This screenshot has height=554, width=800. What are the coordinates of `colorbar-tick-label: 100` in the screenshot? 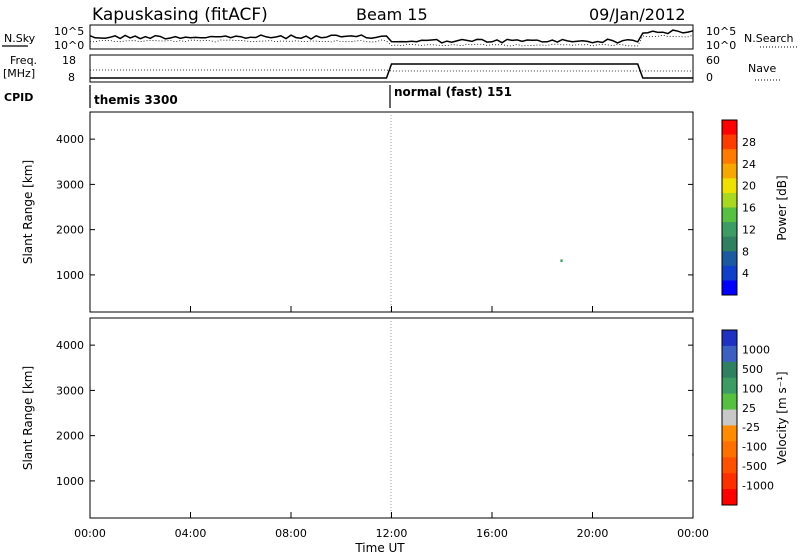 It's located at (752, 388).